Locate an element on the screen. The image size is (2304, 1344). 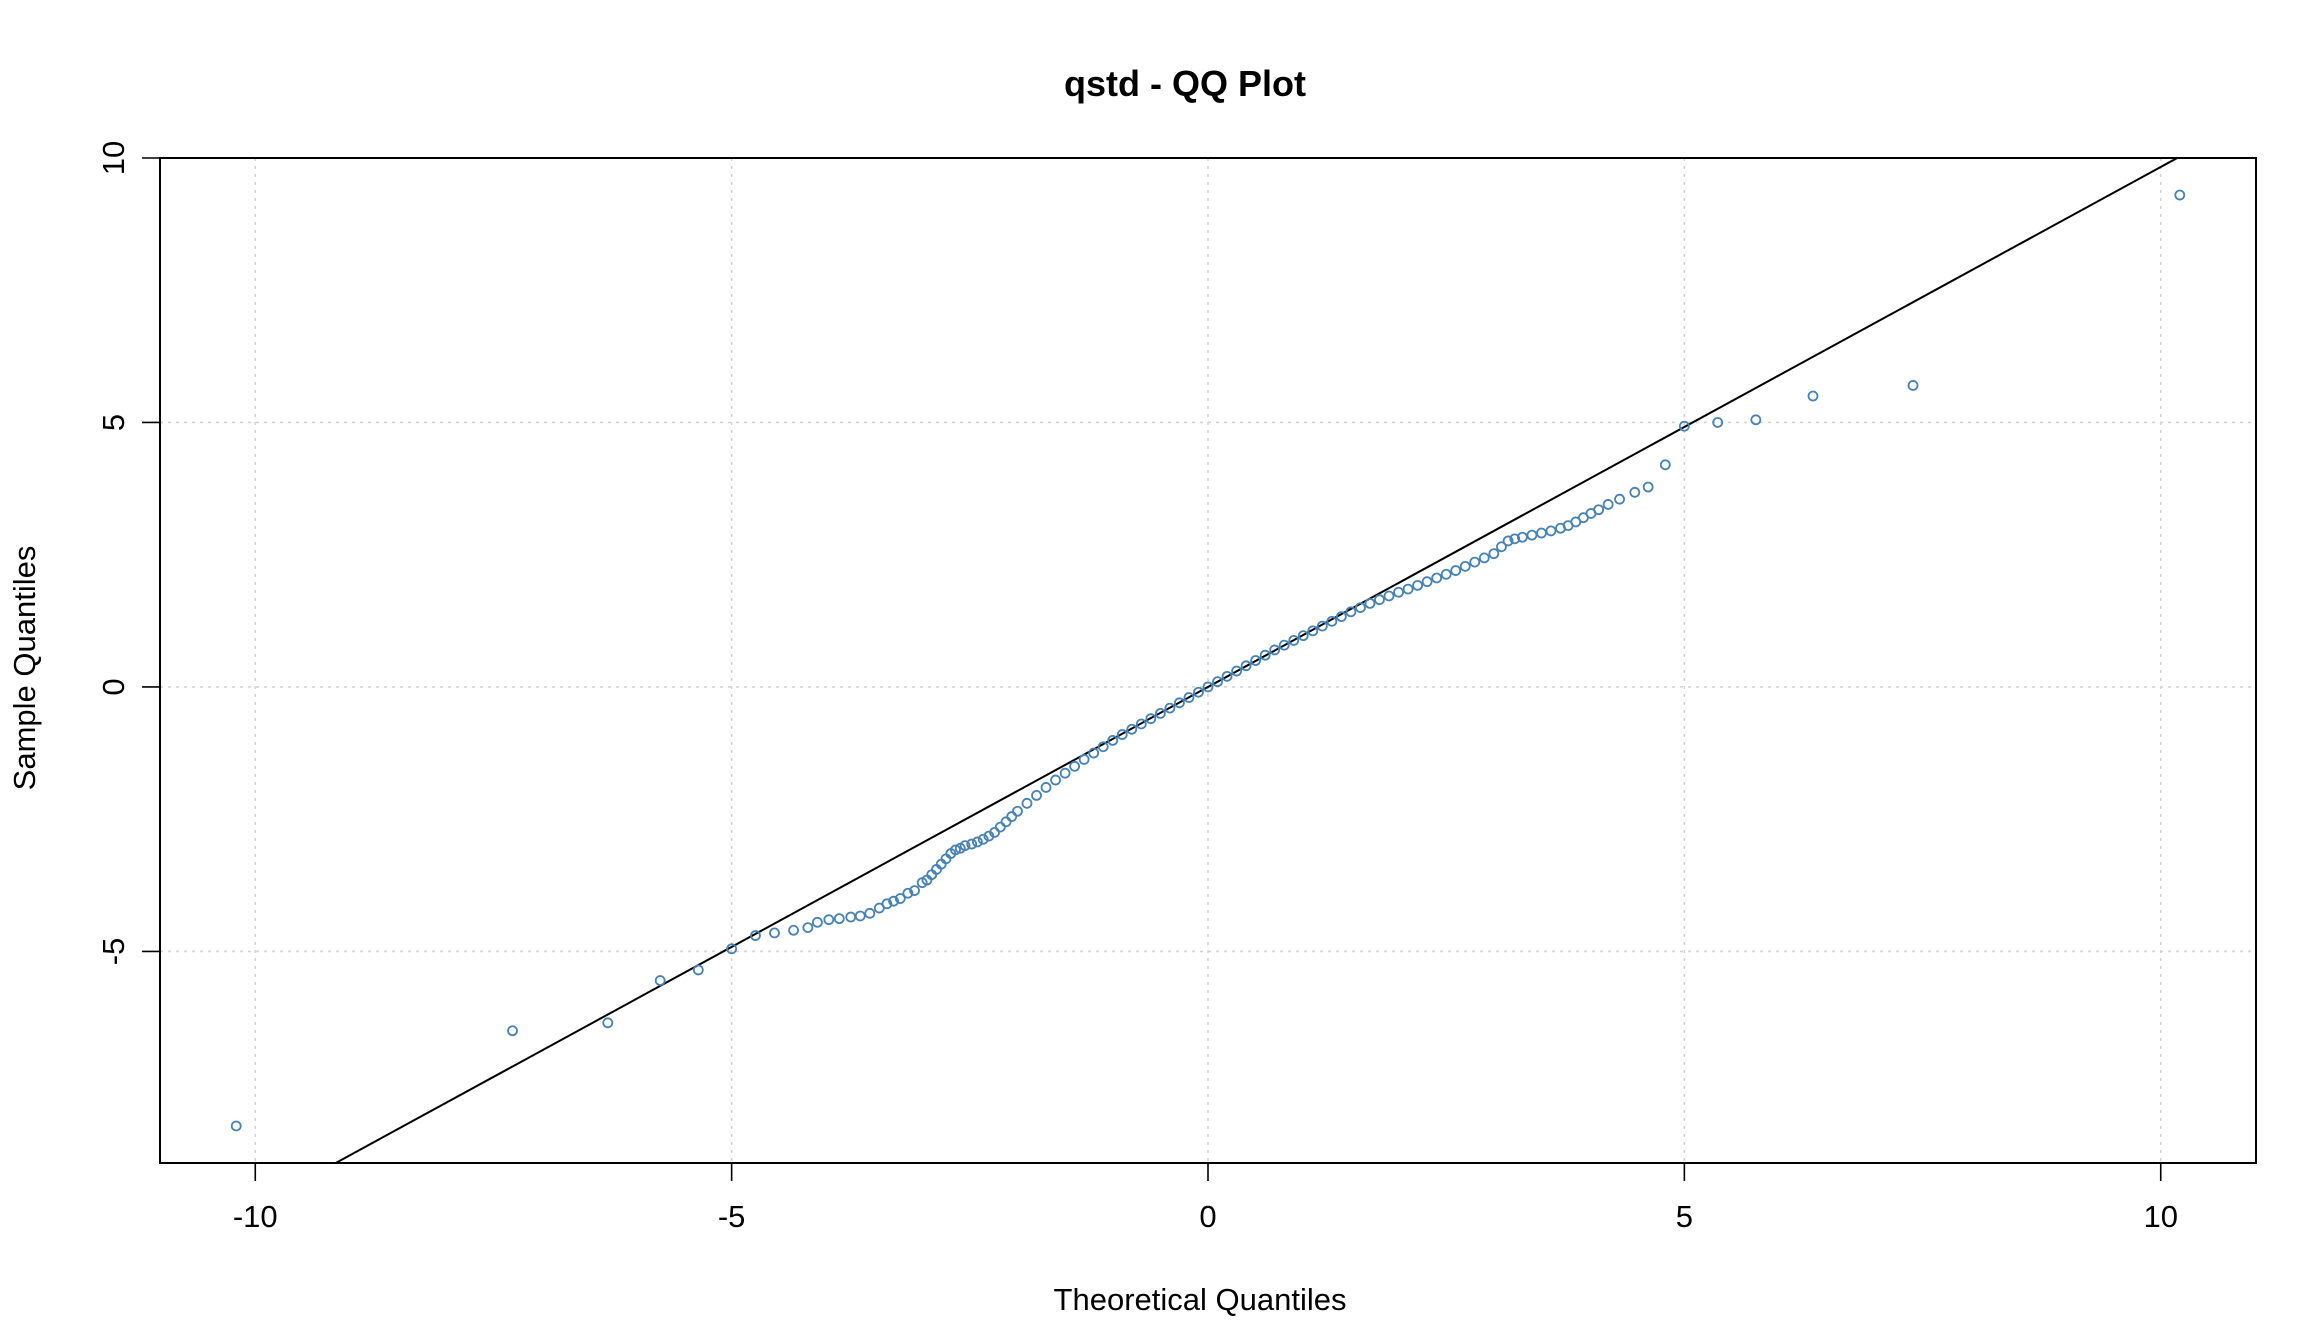
y-tick-label-2: 5 is located at coordinates (113, 422).